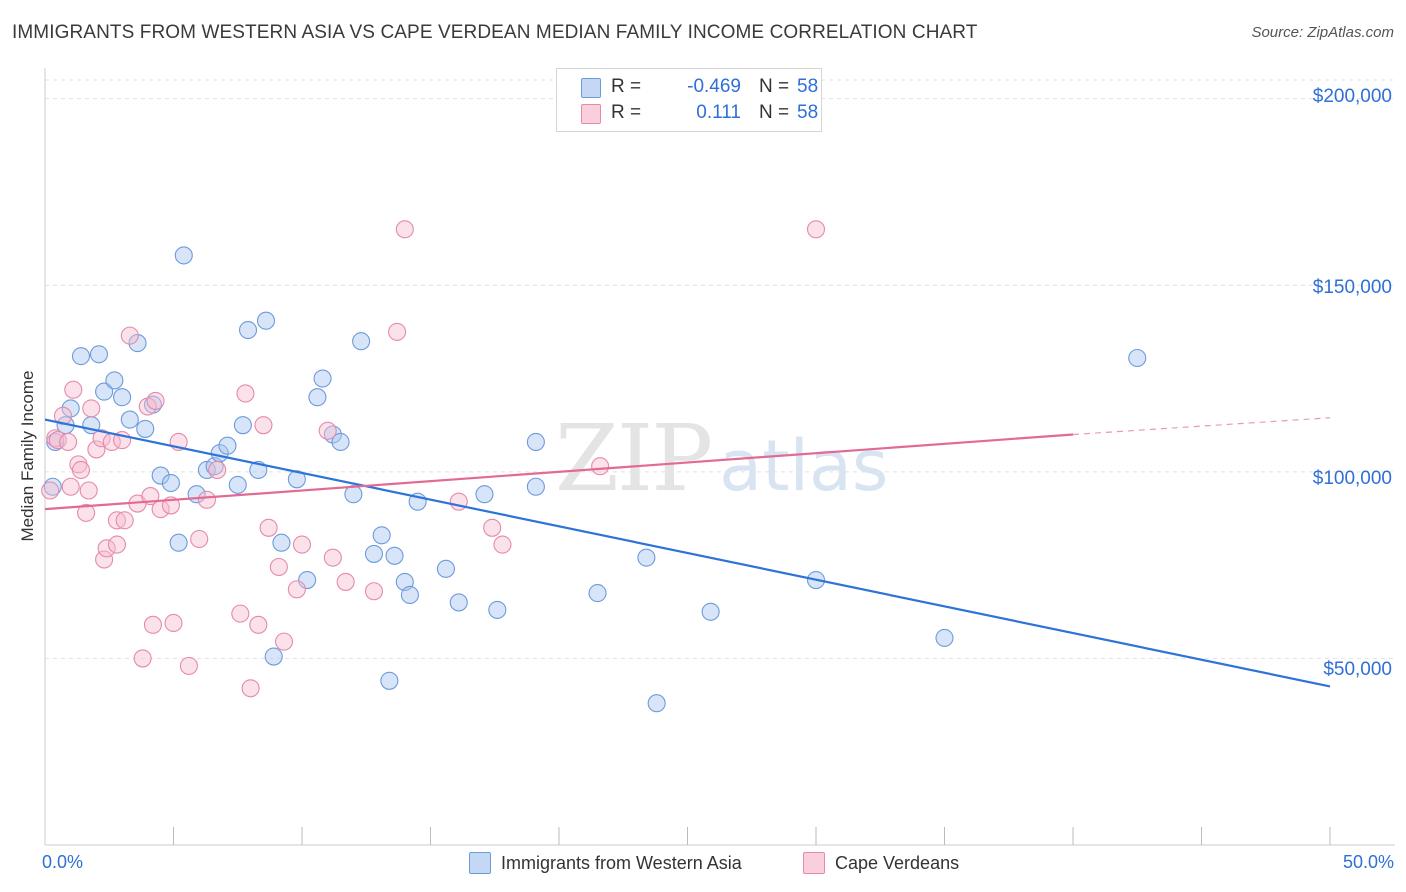 The height and width of the screenshot is (892, 1406). Describe the element at coordinates (1322, 32) in the screenshot. I see `source-label: Source: ZipAtlas.com` at that location.